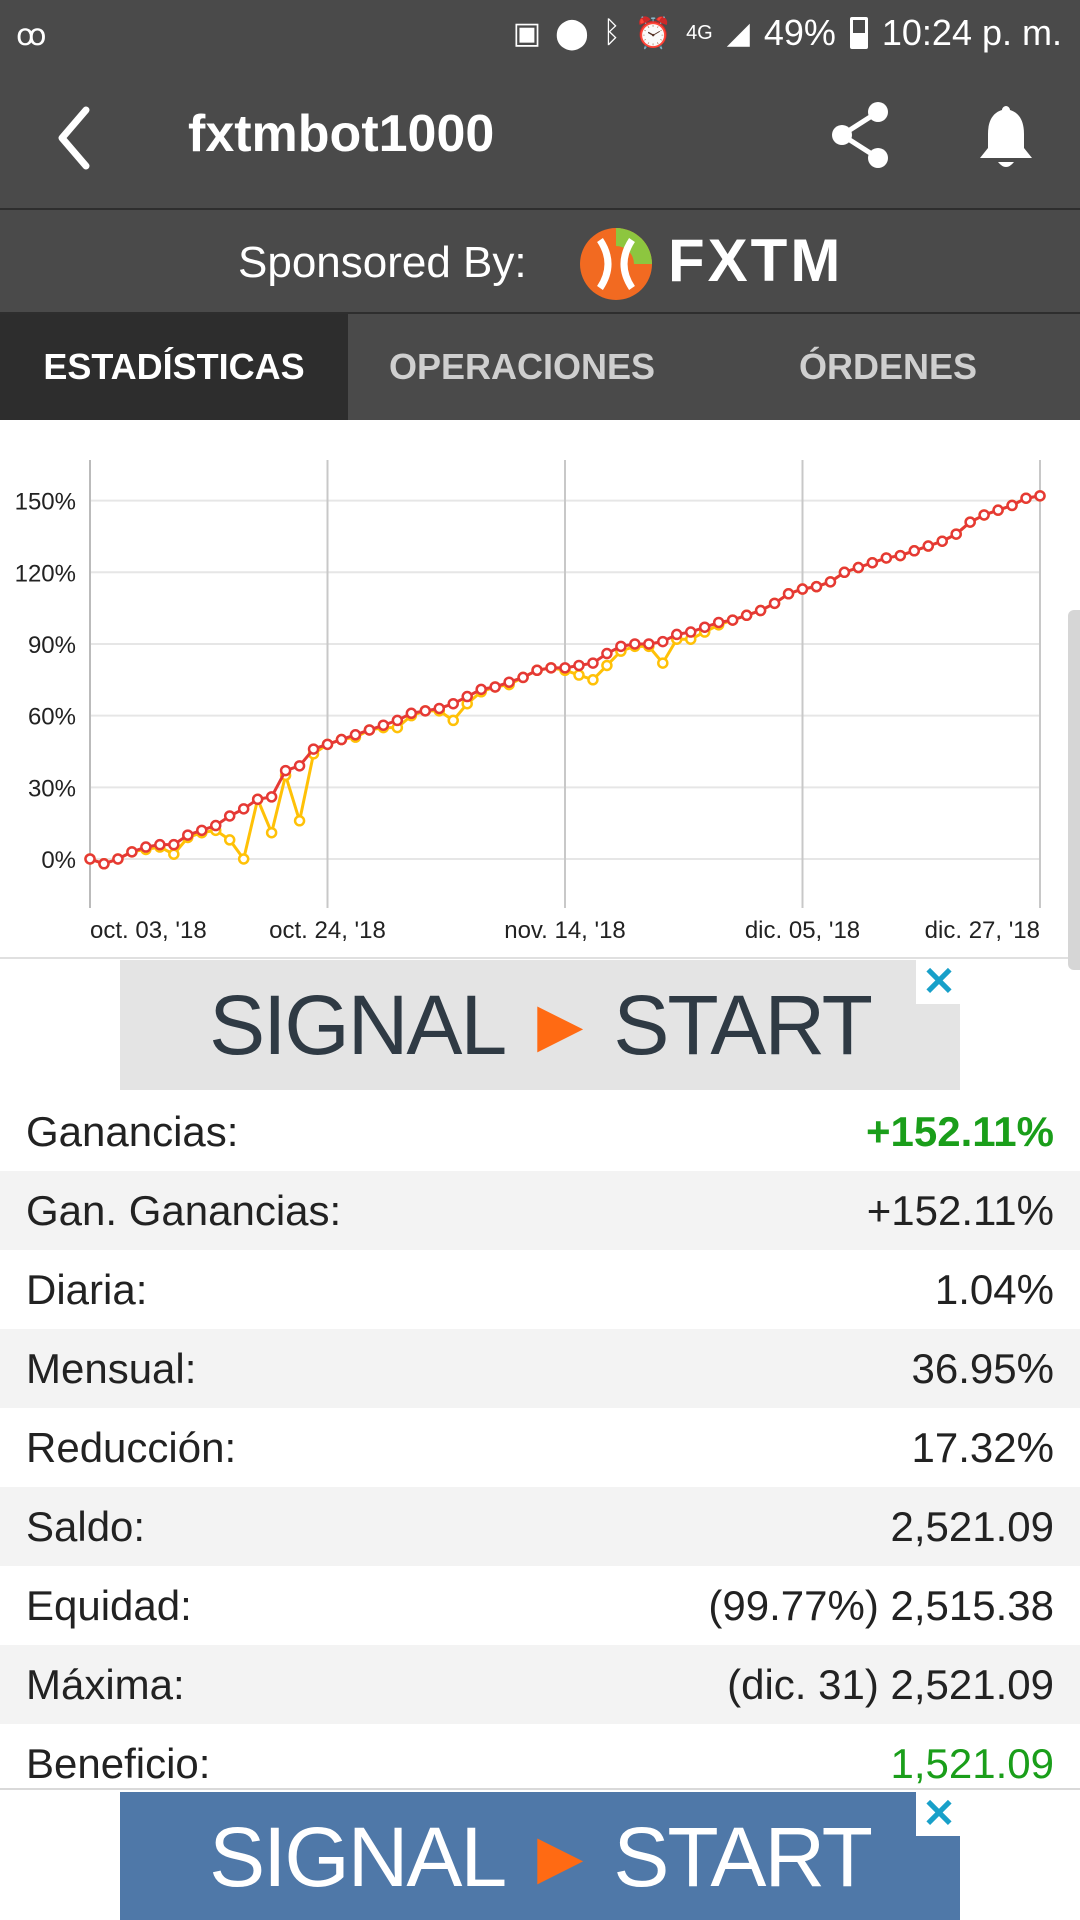 The width and height of the screenshot is (1080, 1920). What do you see at coordinates (540, 1368) in the screenshot?
I see `stat-row-mensual: Mensual: 36.95%` at bounding box center [540, 1368].